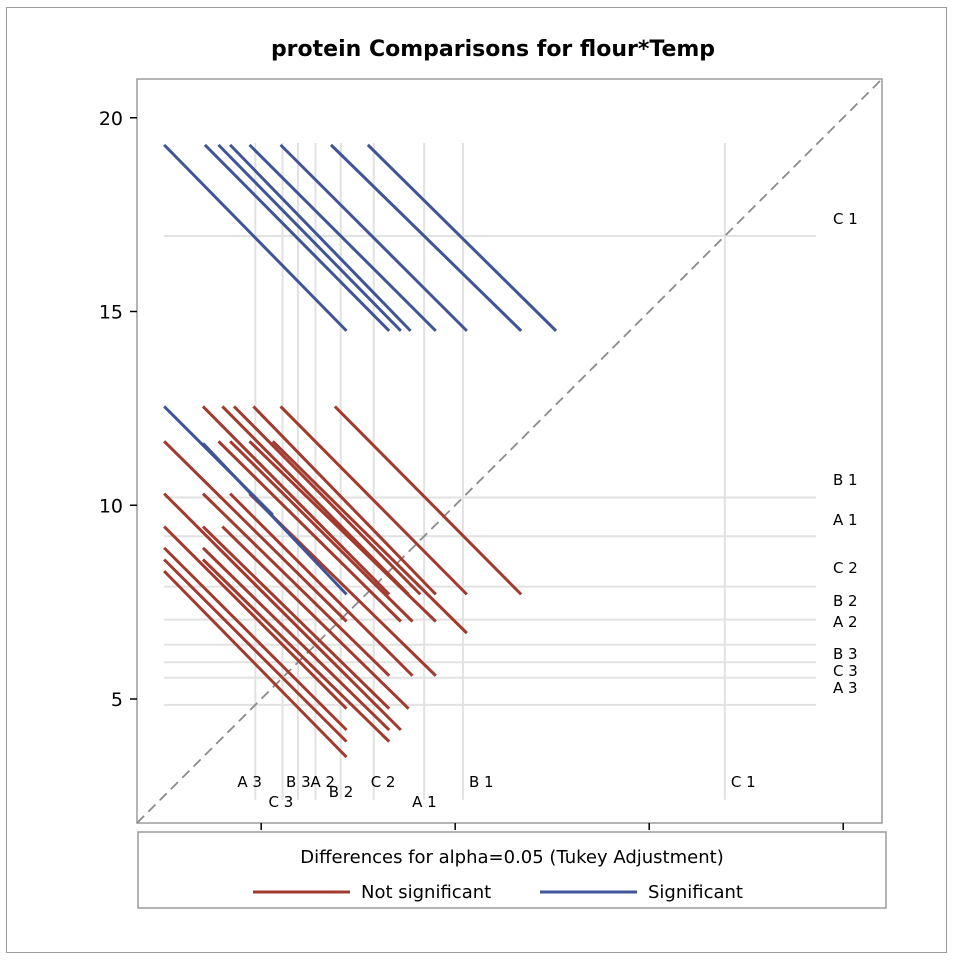 This screenshot has width=954, height=960. Describe the element at coordinates (845, 601) in the screenshot. I see `right-label-b2: B 2` at that location.